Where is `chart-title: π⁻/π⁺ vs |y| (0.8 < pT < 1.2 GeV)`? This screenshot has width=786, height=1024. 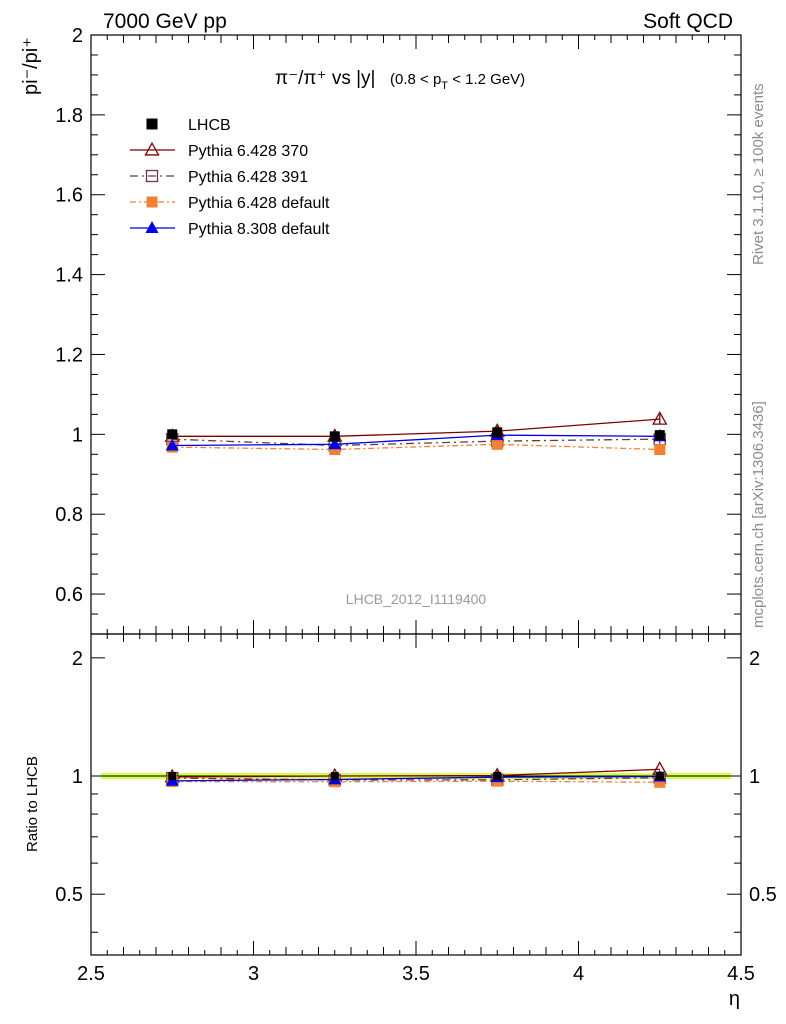 chart-title: π⁻/π⁺ vs |y| (0.8 < pT < 1.2 GeV) is located at coordinates (400, 80).